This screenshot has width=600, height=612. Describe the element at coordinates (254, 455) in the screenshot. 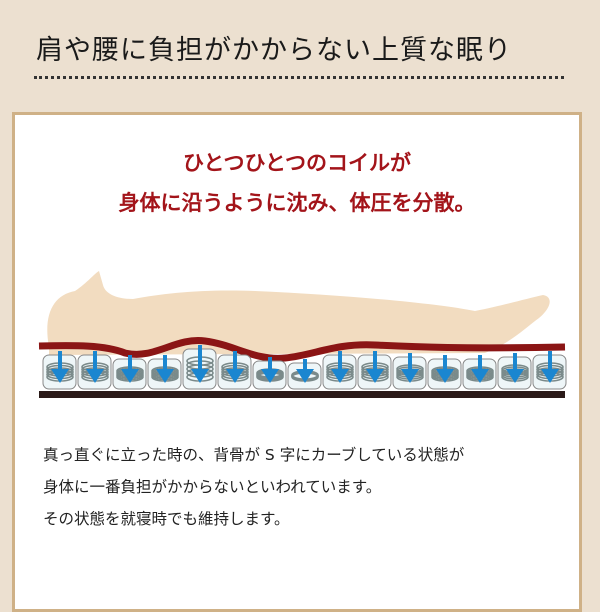

I see `body-text-line-1: 真っ直ぐに立った時の、背骨が S 字にカーブしている状態が` at that location.